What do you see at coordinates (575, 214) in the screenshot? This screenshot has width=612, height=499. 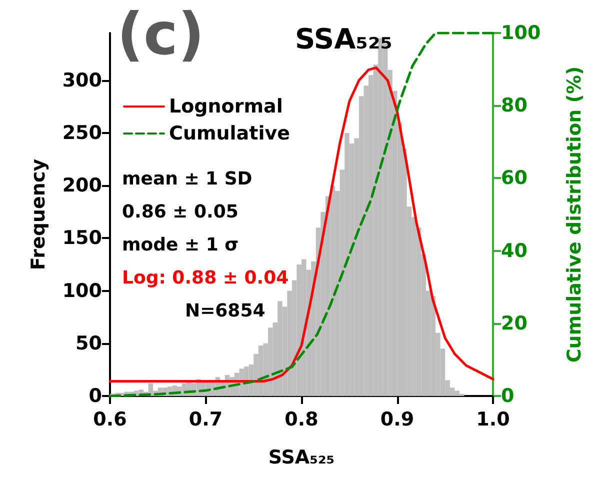 I see `y2-axis-title: Cumulative distribution (%)` at bounding box center [575, 214].